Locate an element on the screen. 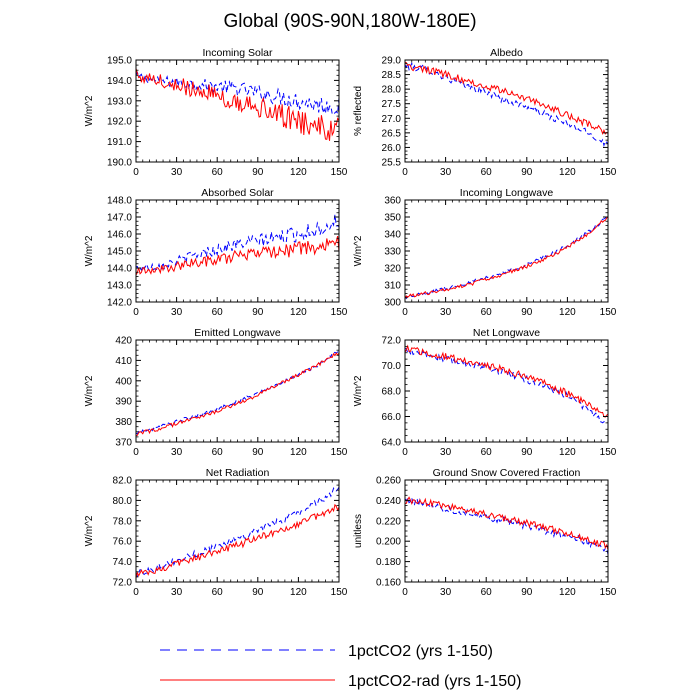  x-tick-label-emitted-longwave-150: 150 is located at coordinates (339, 452).